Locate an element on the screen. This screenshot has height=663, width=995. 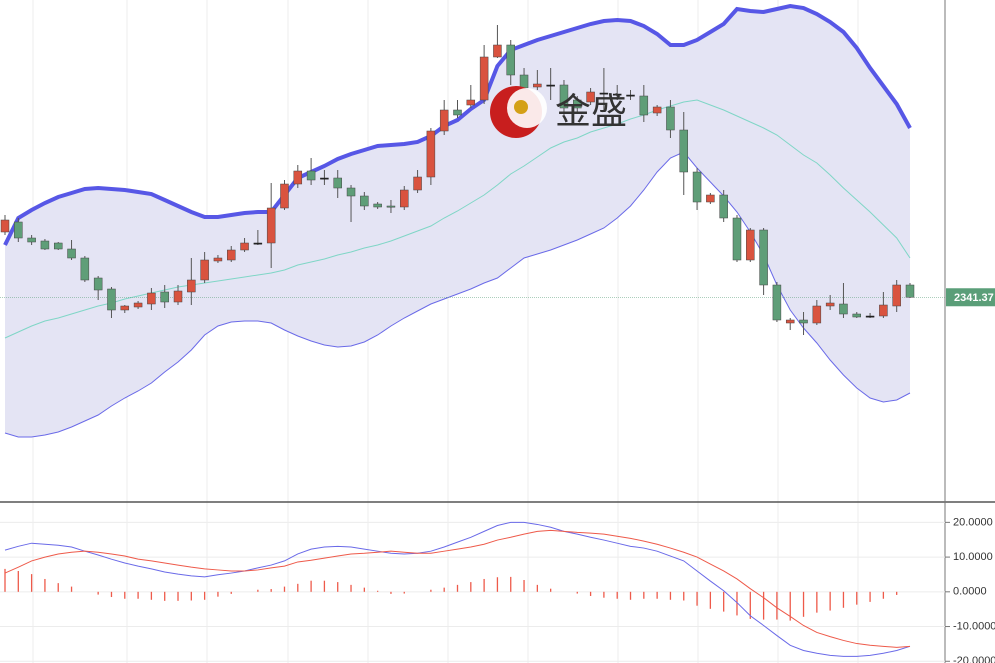
y-tick-label: 10.0000 is located at coordinates (973, 557).